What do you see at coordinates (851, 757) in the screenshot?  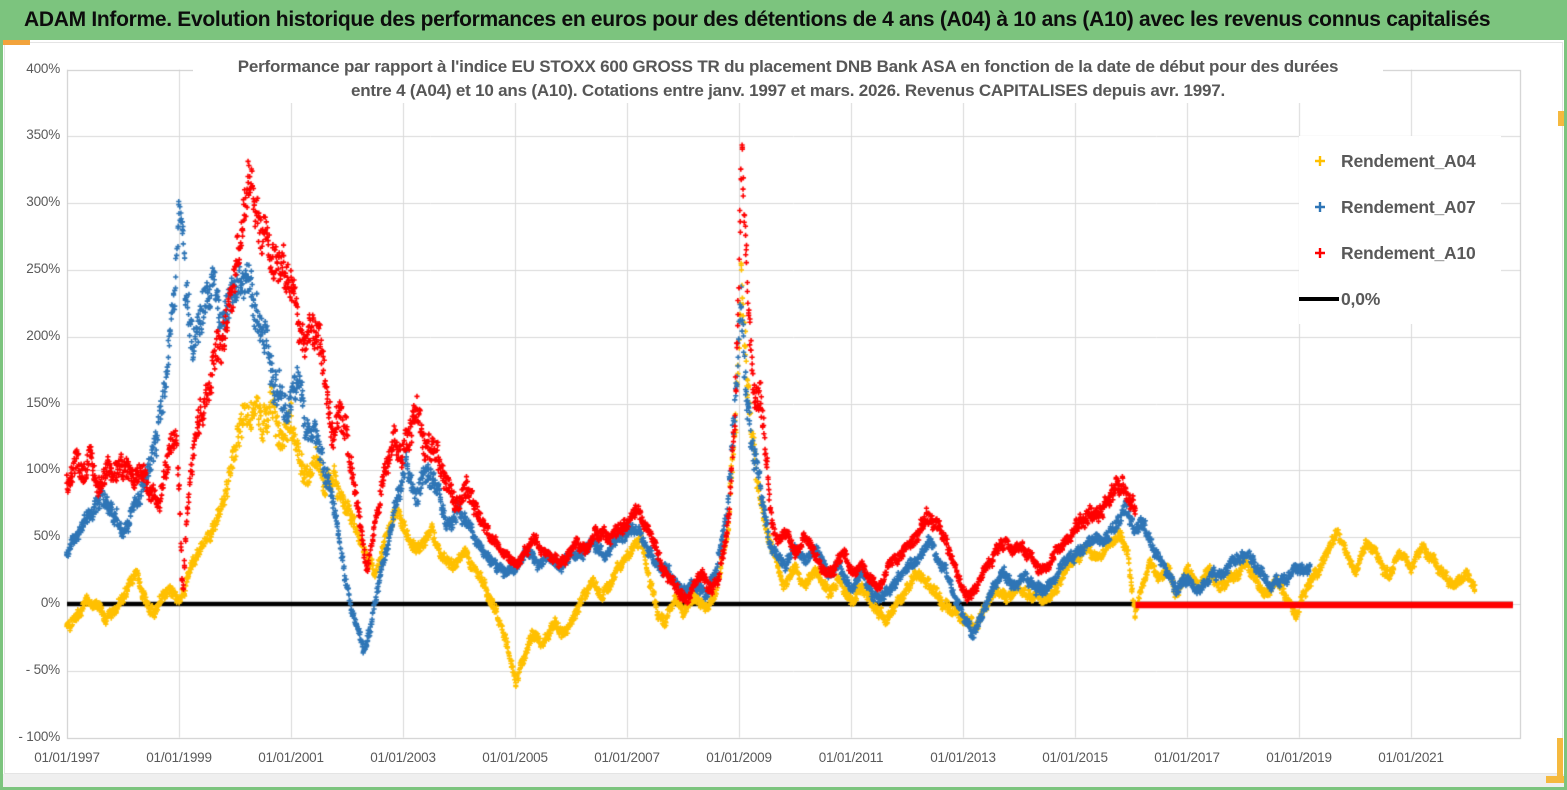 I see `x-axis-tick-label: 01/01/2011` at bounding box center [851, 757].